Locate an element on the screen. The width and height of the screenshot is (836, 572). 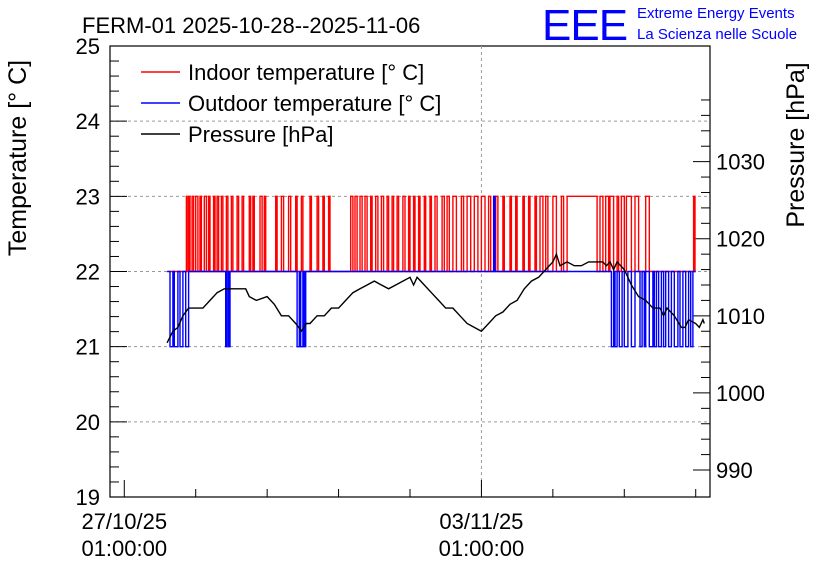
series-line-indoor is located at coordinates (432, 234).